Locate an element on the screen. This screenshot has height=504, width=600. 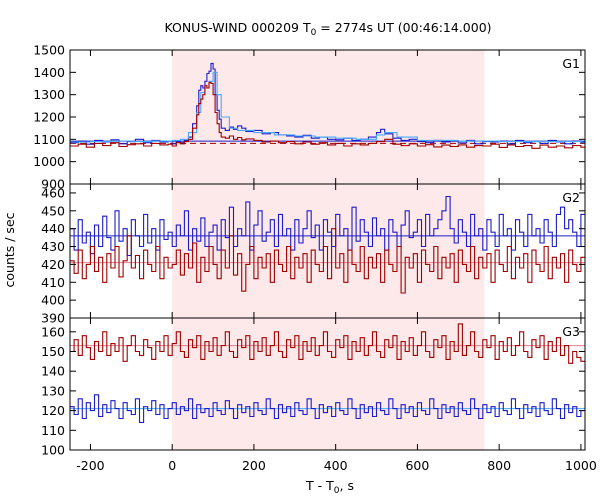
panel-g3-ytick-label: 140 is located at coordinates (53, 371).